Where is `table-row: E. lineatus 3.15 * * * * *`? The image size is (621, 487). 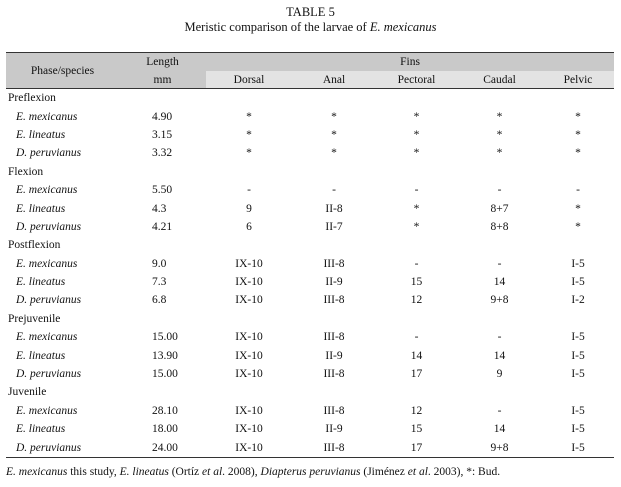
table-row: E. lineatus 3.15 * * * * * is located at coordinates (310, 135).